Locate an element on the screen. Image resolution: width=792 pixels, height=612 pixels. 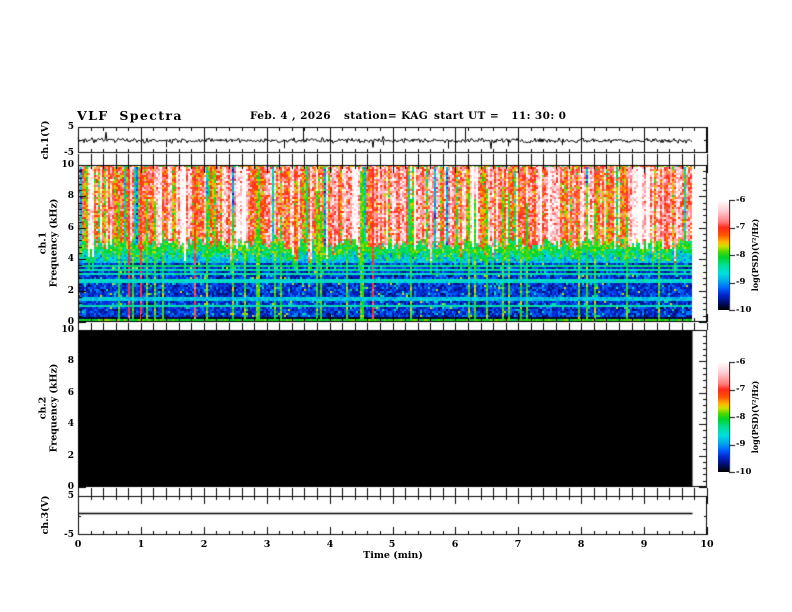
ch1v-ytick--5: -5 is located at coordinates (69, 153).